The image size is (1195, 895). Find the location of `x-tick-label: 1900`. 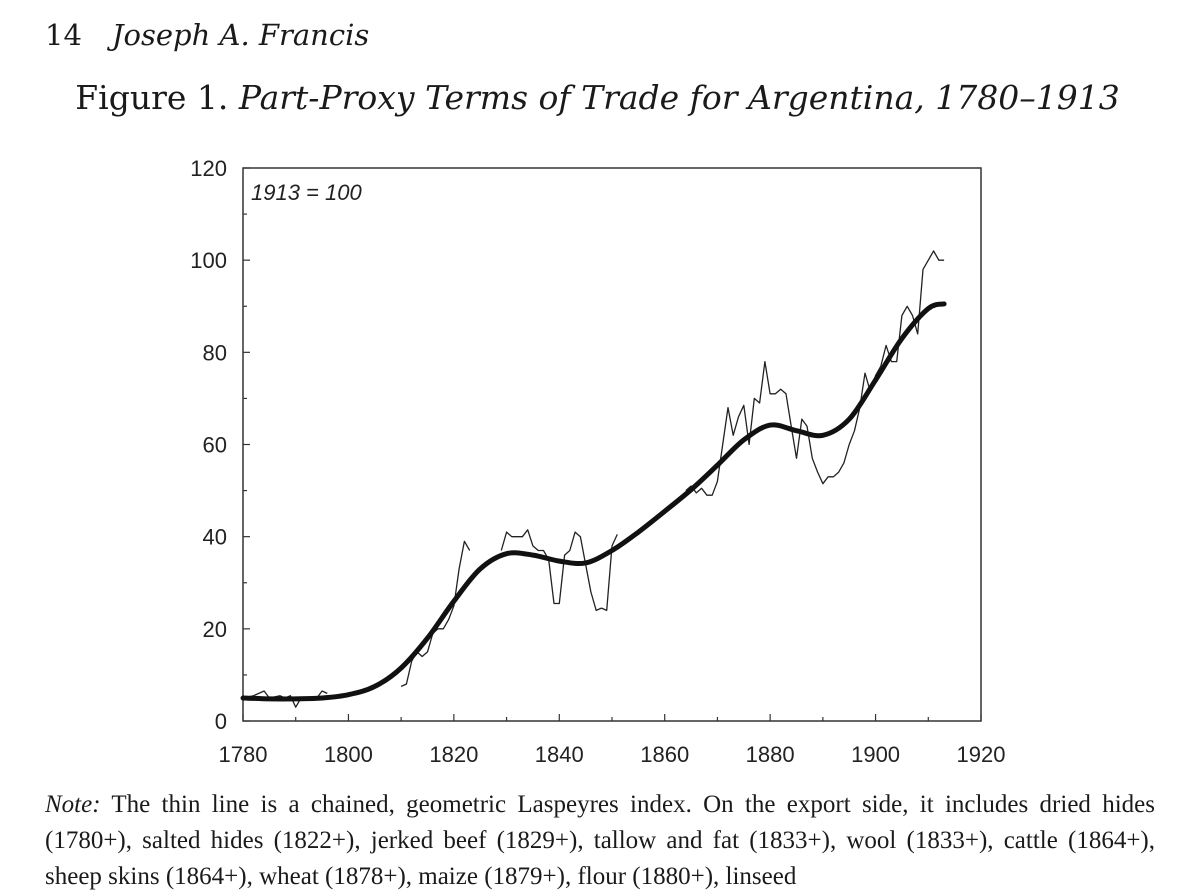

x-tick-label: 1900 is located at coordinates (875, 754).